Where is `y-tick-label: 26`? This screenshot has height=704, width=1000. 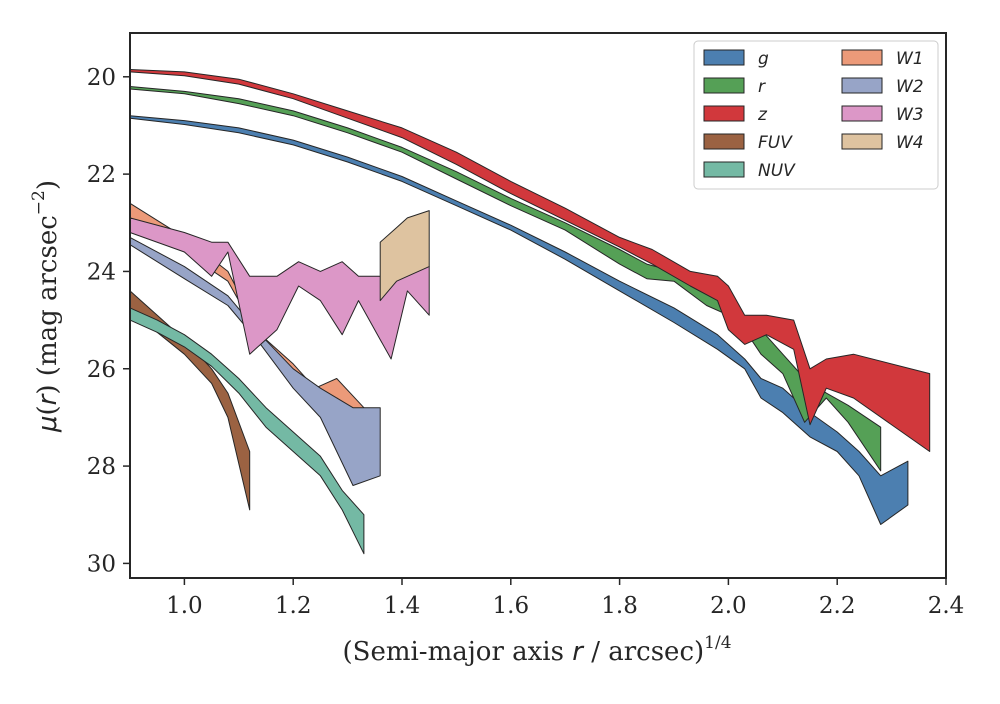
y-tick-label: 26 is located at coordinates (101, 370).